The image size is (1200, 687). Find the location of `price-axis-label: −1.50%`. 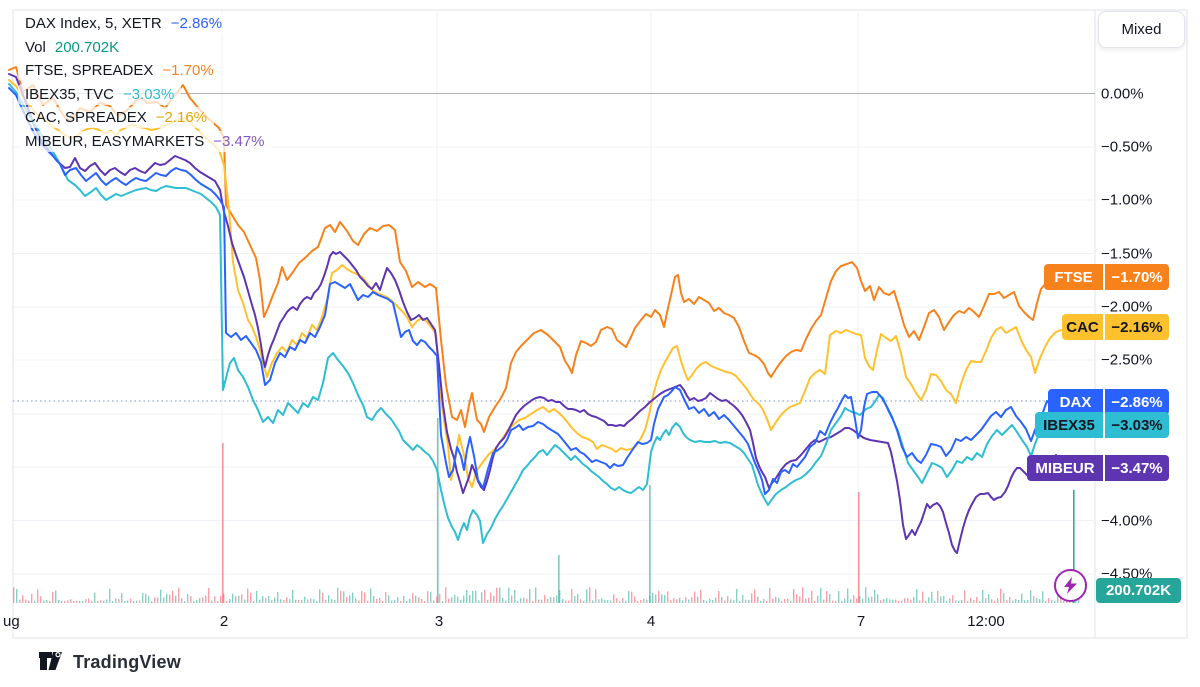

price-axis-label: −1.50% is located at coordinates (1127, 253).